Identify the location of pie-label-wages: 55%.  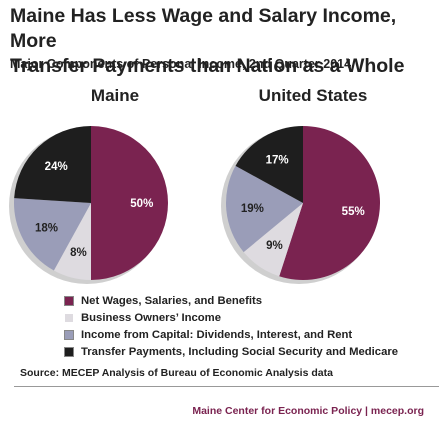
(353, 212).